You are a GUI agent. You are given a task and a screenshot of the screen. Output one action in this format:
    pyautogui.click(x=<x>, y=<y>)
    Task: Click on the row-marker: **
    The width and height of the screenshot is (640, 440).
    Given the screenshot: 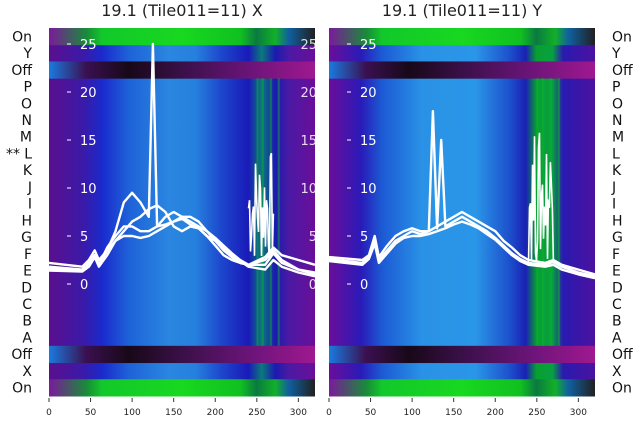 What is the action you would take?
    pyautogui.click(x=13, y=154)
    